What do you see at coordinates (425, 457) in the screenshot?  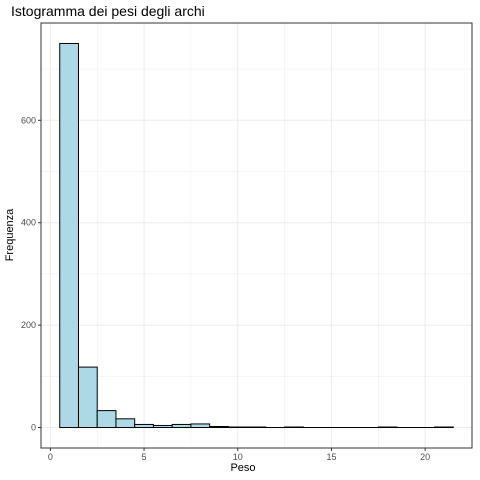 I see `x-tick-label: 20` at bounding box center [425, 457].